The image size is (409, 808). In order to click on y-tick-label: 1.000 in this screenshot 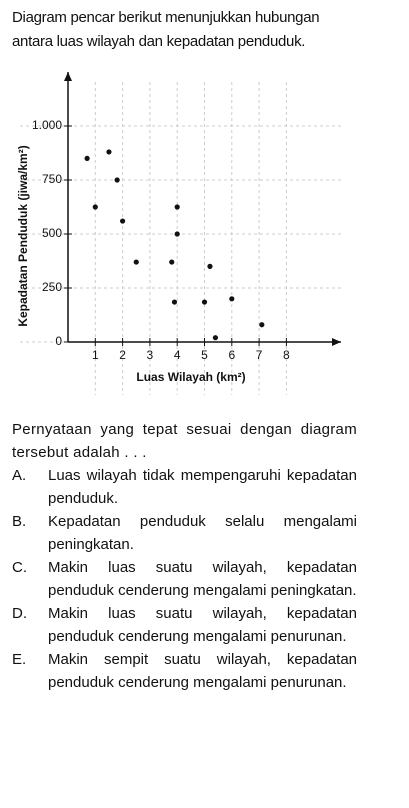, I will do `click(47, 125)`.